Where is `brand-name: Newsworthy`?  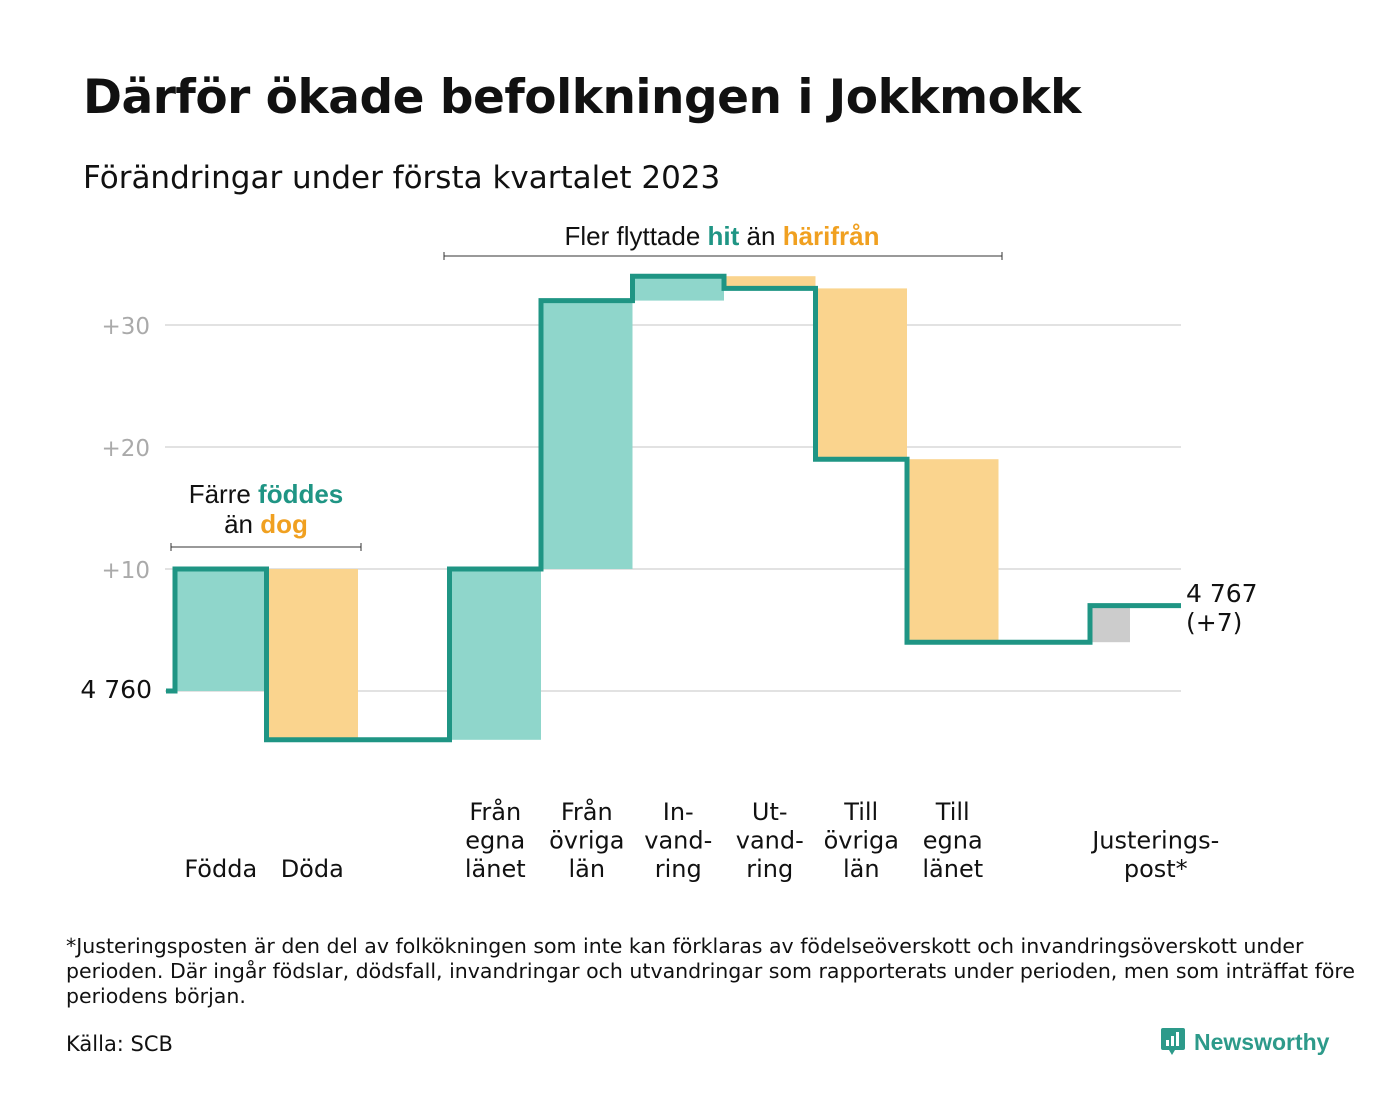 brand-name: Newsworthy is located at coordinates (1262, 1041).